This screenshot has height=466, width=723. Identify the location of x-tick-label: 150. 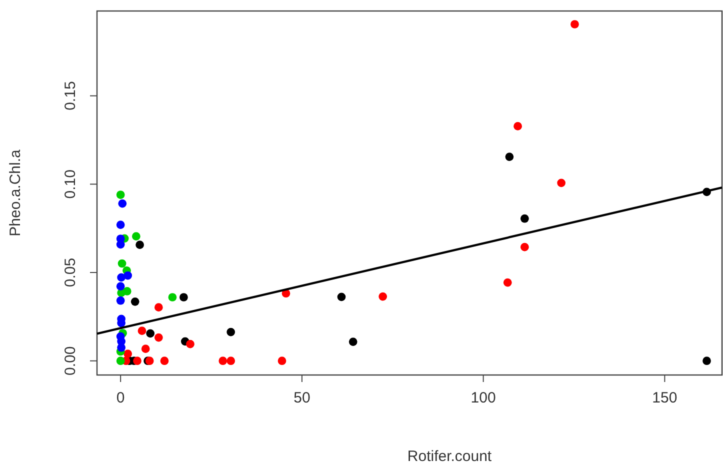
(665, 398).